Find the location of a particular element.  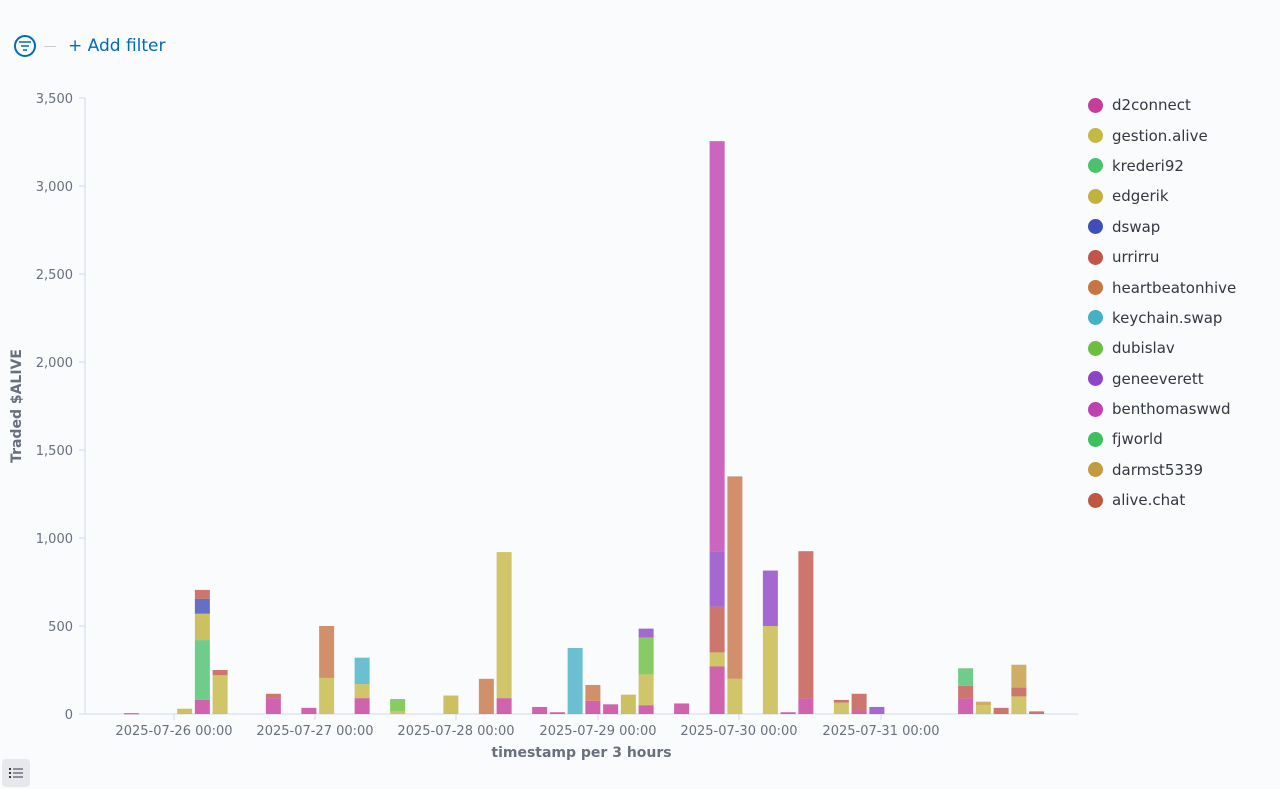

bar-segment-benthomaswwd is located at coordinates (717, 346).